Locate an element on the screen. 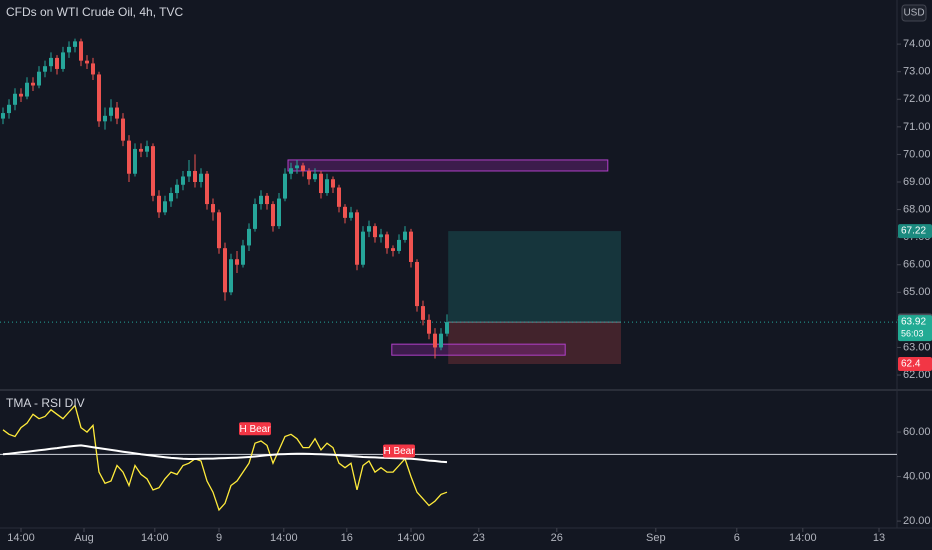 The height and width of the screenshot is (550, 932). price-badge-label: 62.4 is located at coordinates (911, 364).